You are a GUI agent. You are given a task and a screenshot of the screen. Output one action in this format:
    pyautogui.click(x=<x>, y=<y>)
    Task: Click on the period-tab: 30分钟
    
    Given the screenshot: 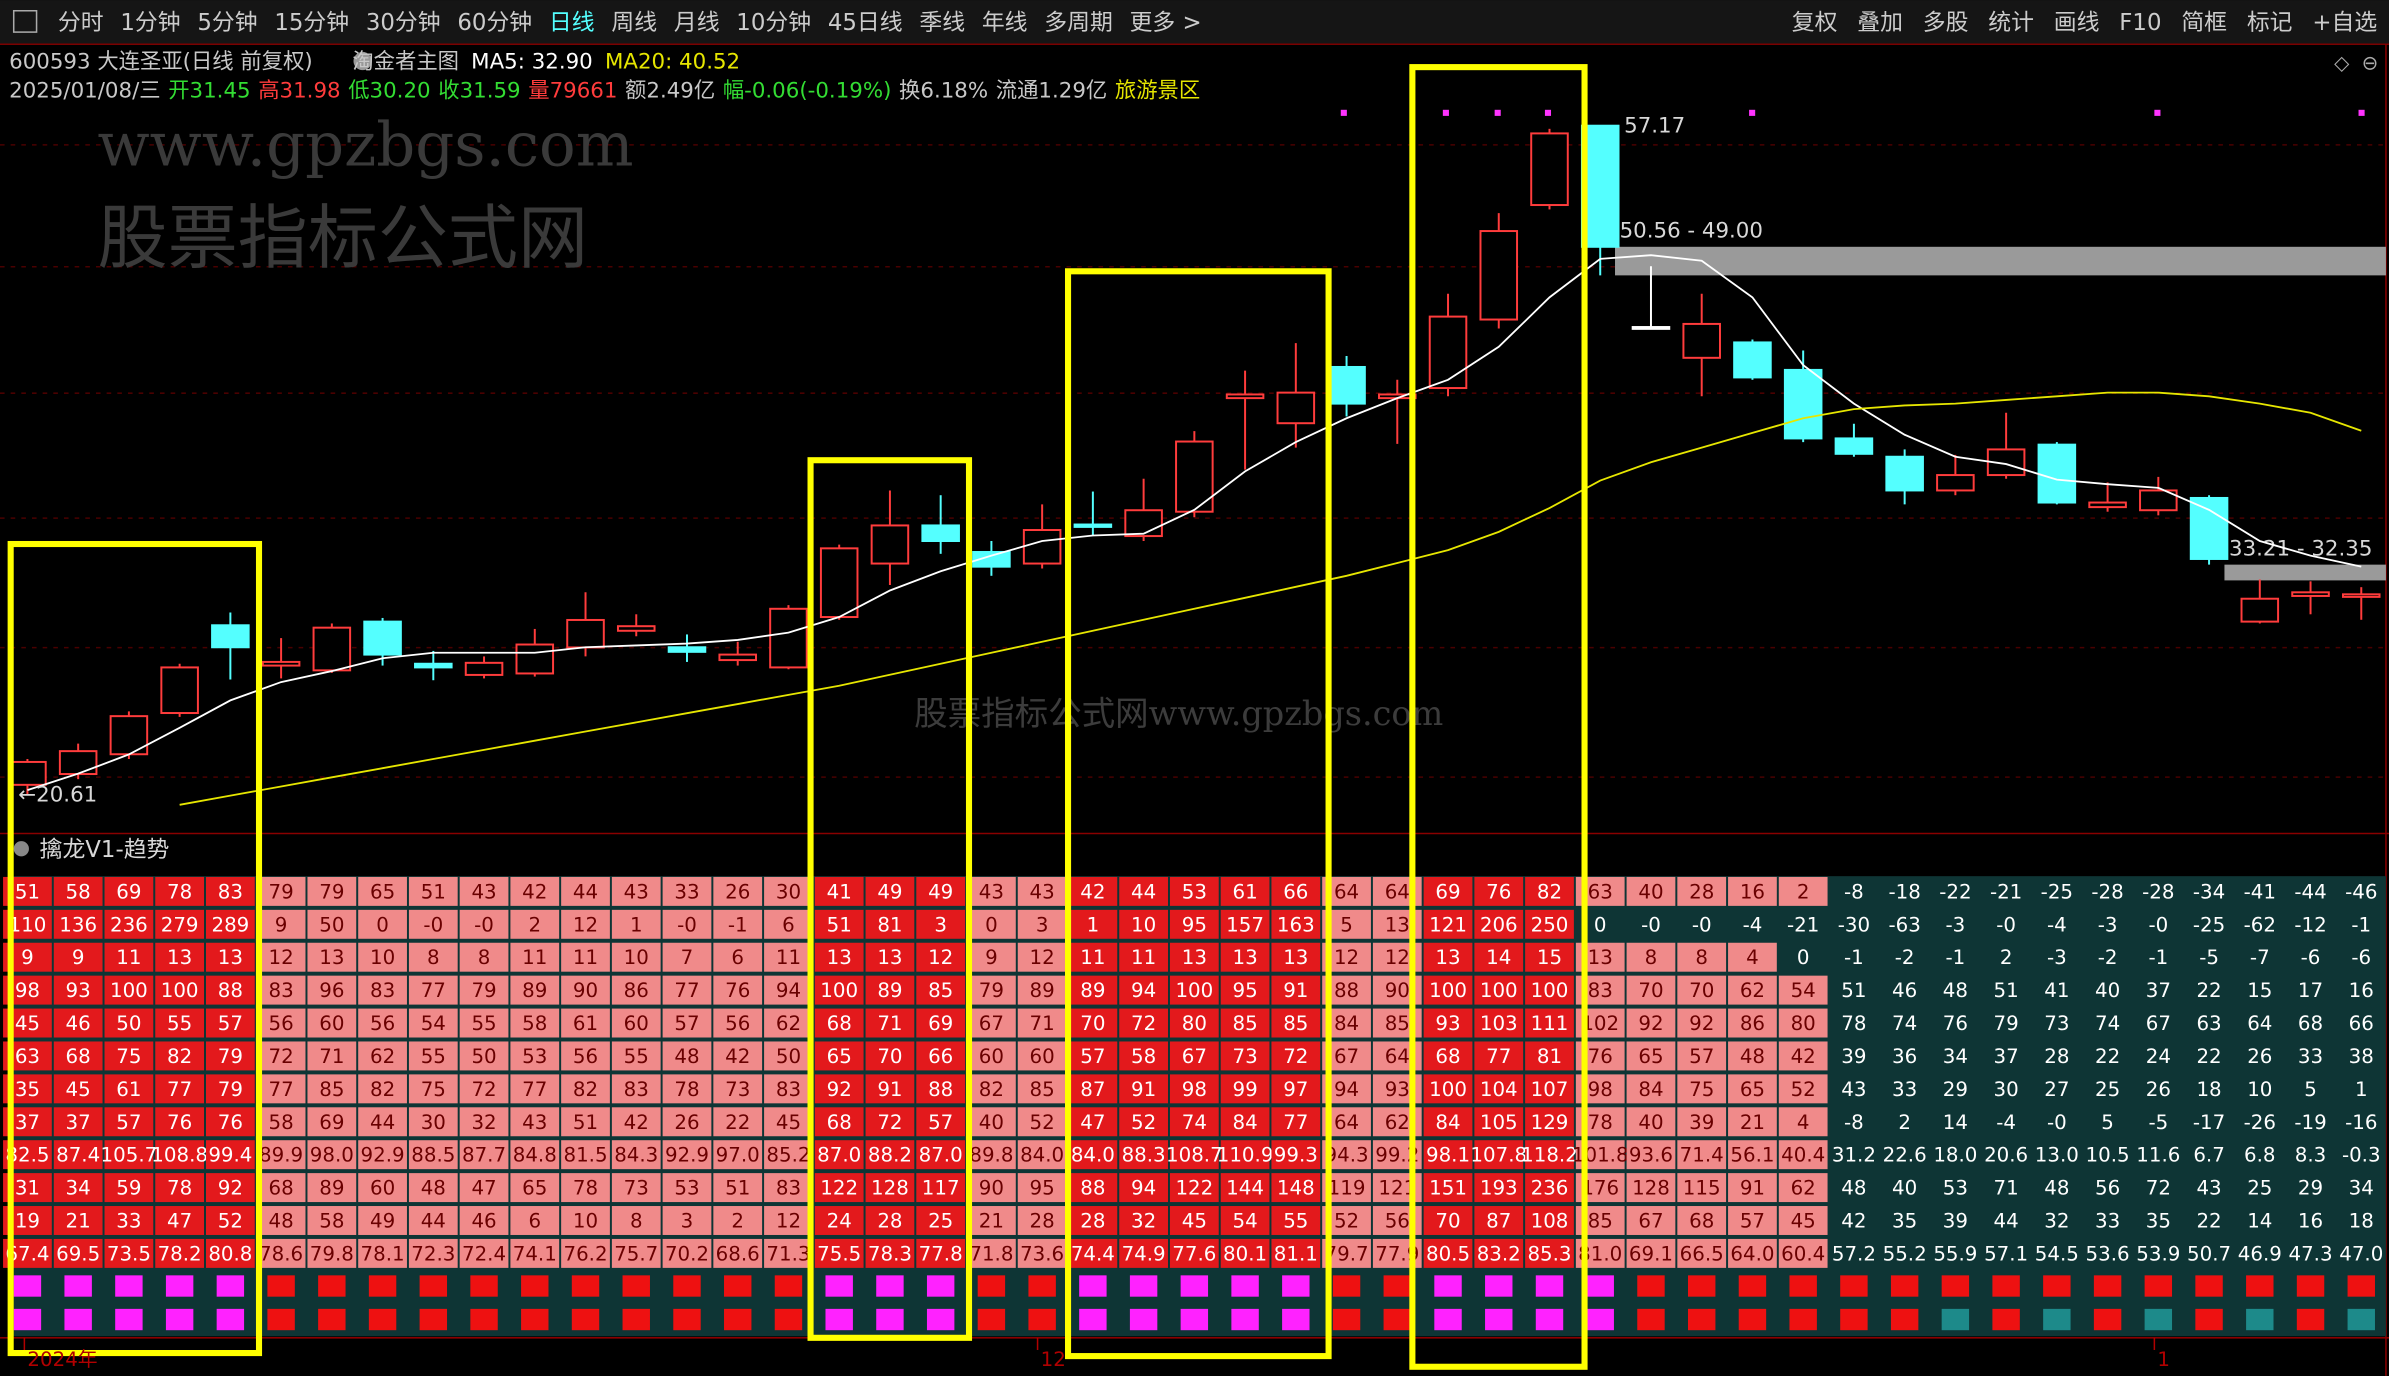 What is the action you would take?
    pyautogui.click(x=403, y=22)
    